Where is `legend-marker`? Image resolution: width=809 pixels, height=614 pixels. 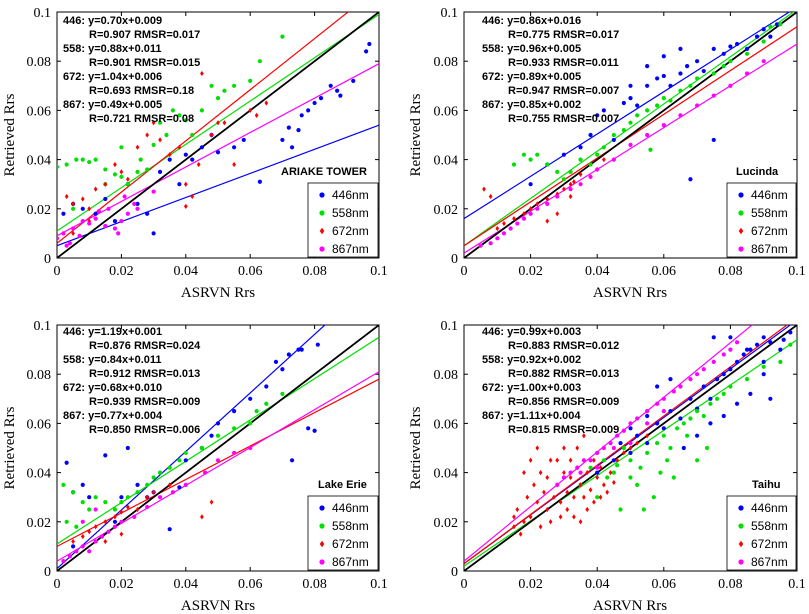
legend-marker is located at coordinates (741, 213).